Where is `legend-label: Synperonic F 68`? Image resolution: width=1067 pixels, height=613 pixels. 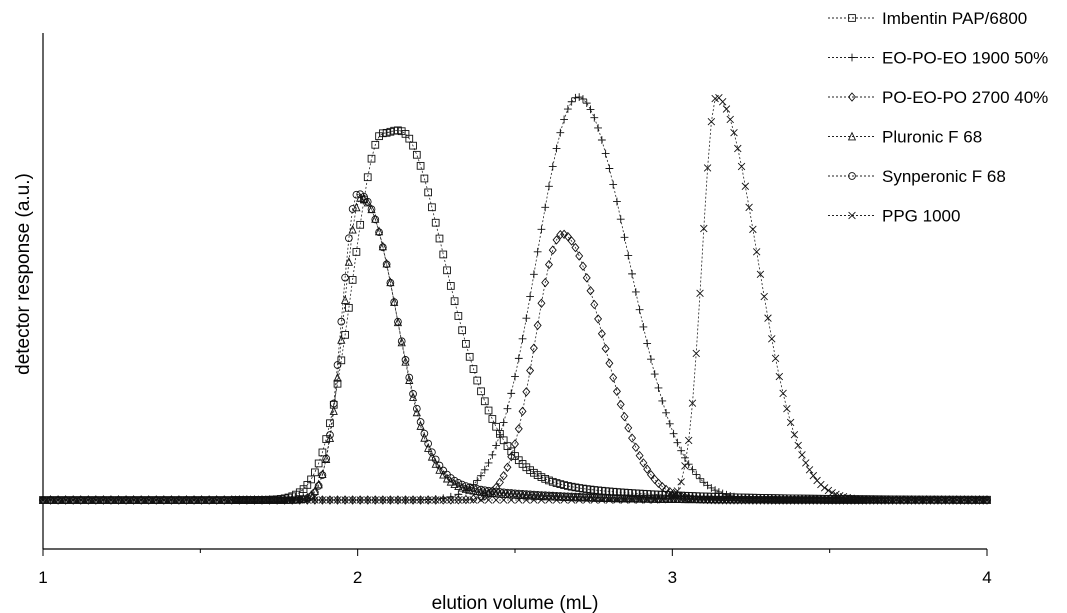
legend-label: Synperonic F 68 is located at coordinates (944, 176).